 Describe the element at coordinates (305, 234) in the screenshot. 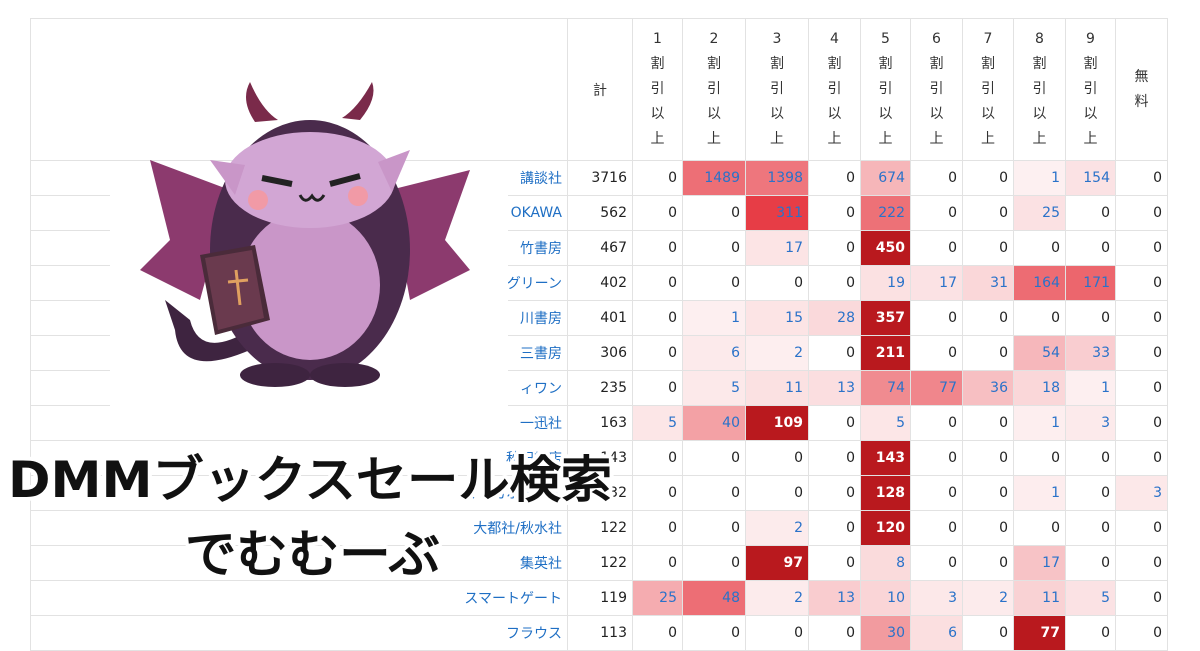

I see `devil-illustration` at that location.